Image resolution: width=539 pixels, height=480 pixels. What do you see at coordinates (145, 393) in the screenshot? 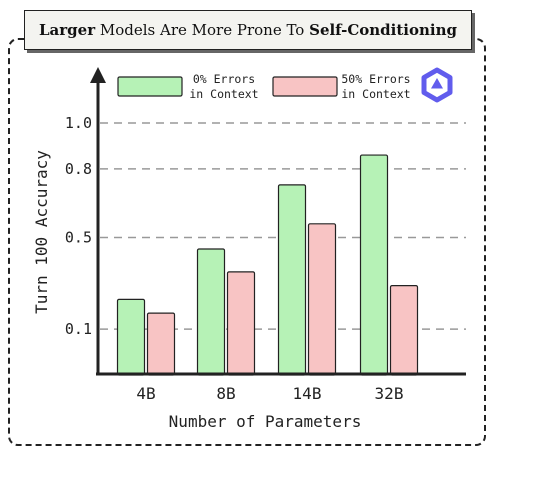
I see `x-tick-label: 4B` at bounding box center [145, 393].